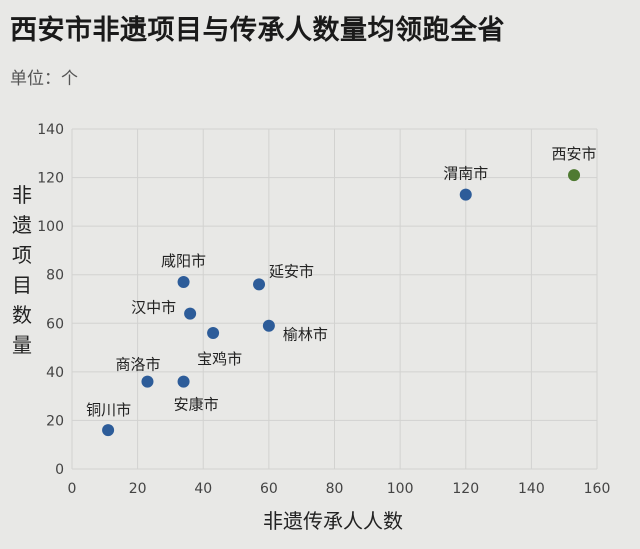 The image size is (640, 549). What do you see at coordinates (22, 345) in the screenshot?
I see `y-axis-title-char: 量` at bounding box center [22, 345].